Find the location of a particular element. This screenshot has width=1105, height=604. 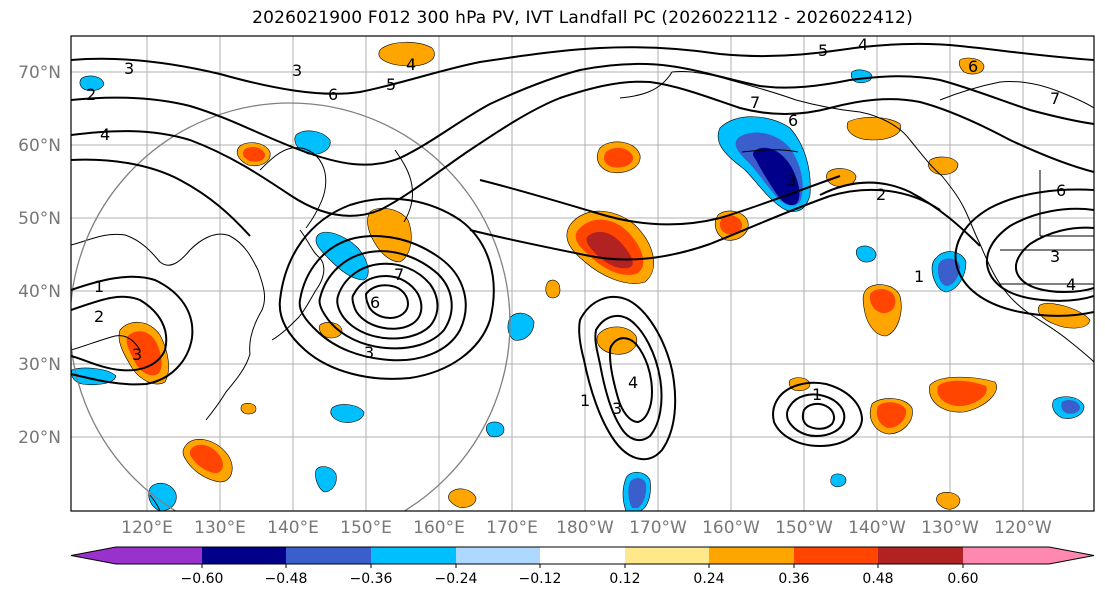

colorbar-tick-label: 0.36 is located at coordinates (793, 579).